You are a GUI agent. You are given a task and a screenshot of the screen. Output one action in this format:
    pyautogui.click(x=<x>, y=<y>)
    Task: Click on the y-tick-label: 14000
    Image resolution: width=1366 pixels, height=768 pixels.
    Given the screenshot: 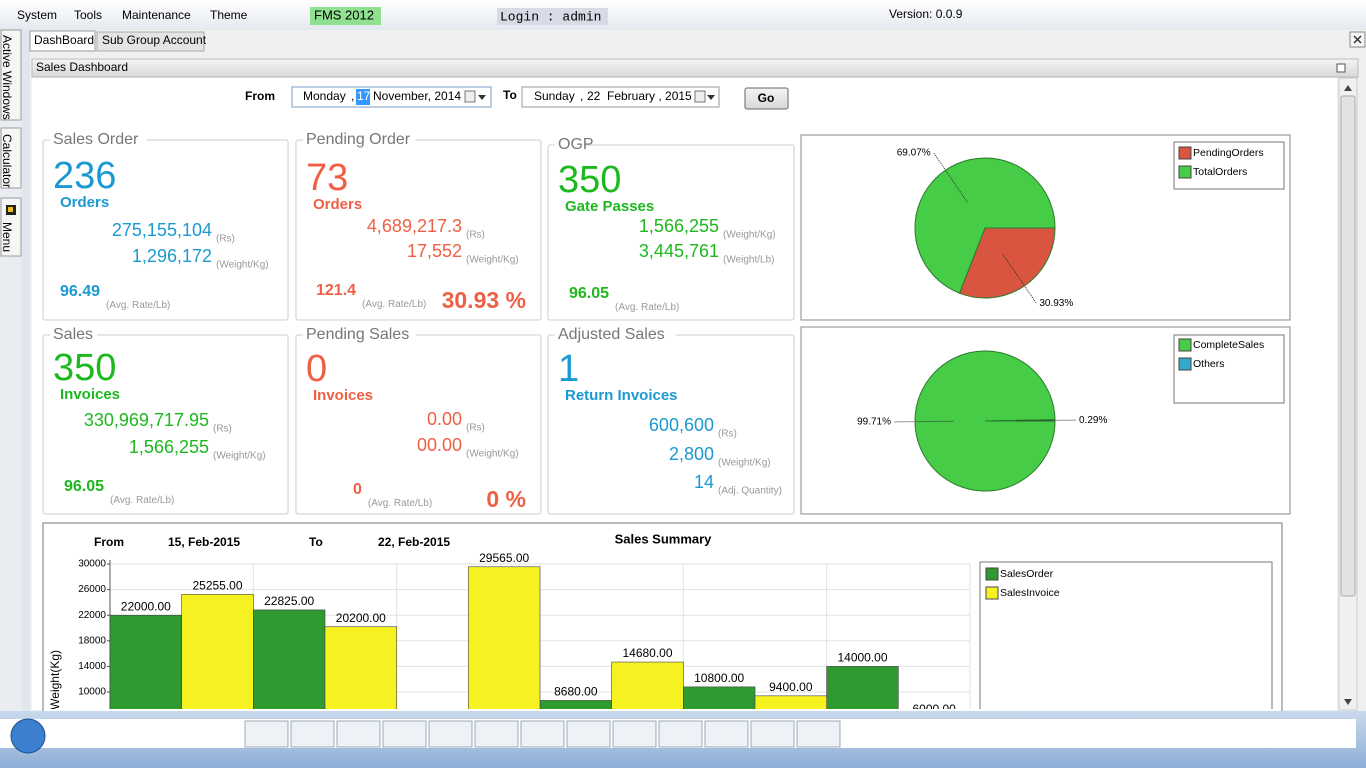 What is the action you would take?
    pyautogui.click(x=92, y=666)
    